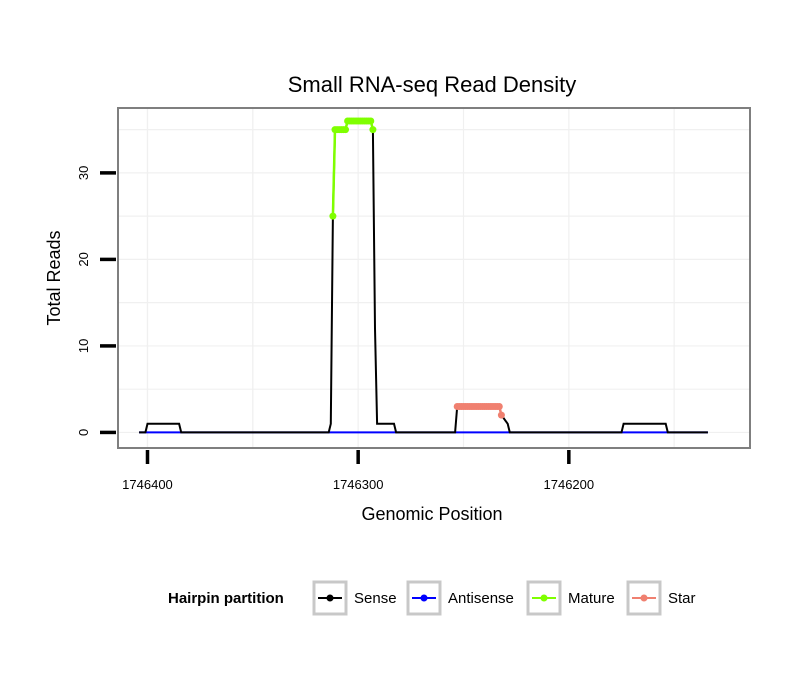 The height and width of the screenshot is (690, 810). Describe the element at coordinates (358, 484) in the screenshot. I see `x-tick-label: 1746300` at that location.